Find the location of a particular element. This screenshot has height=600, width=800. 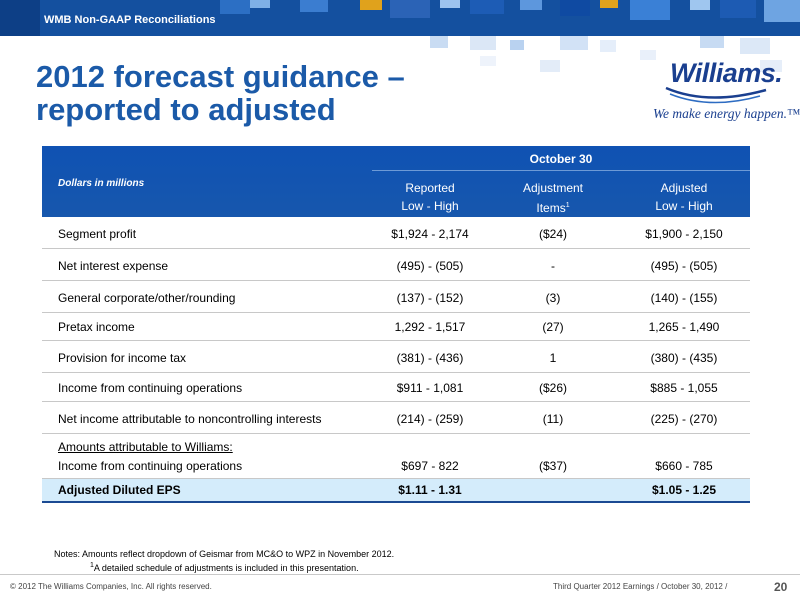

cell-adjustment: (3) is located at coordinates (553, 298).